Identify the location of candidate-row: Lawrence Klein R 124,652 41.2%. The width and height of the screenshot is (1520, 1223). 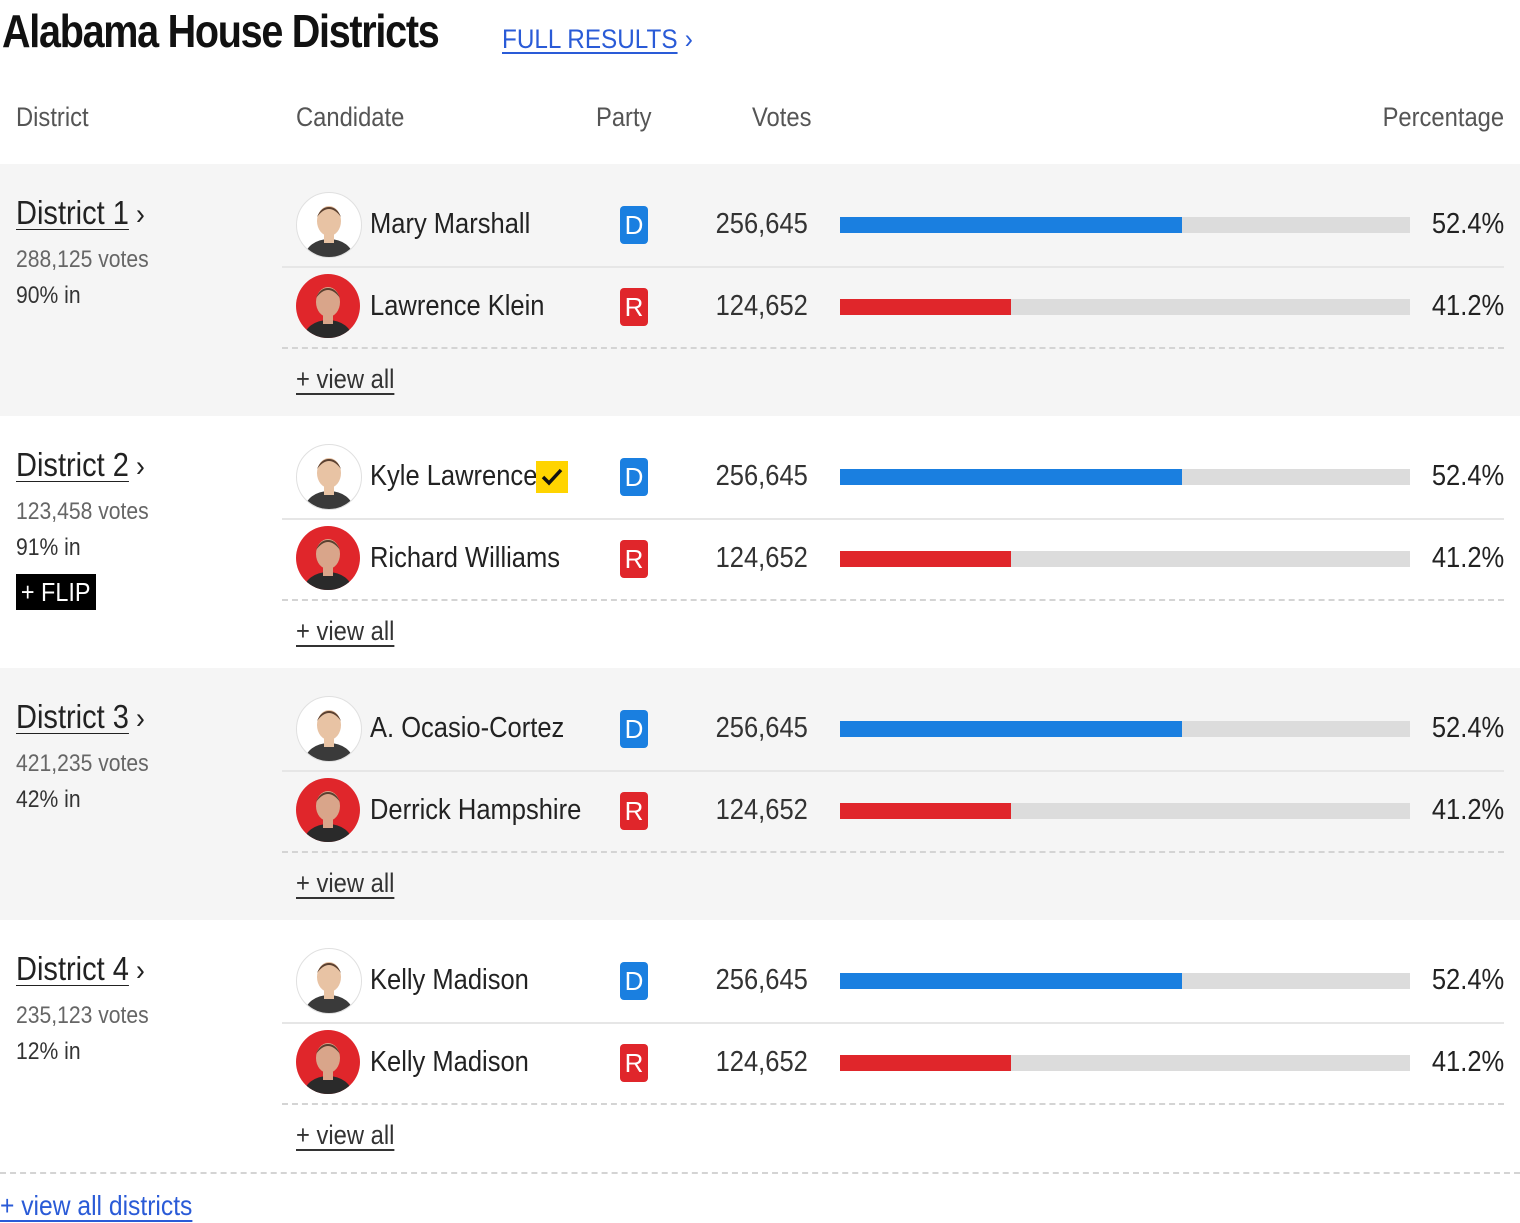
(893, 307).